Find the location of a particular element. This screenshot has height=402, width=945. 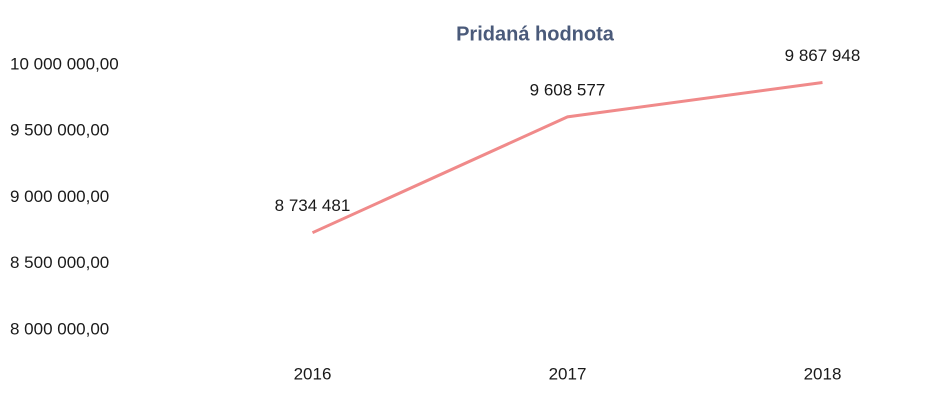

y-tick-label: 8 000 000,00 is located at coordinates (59, 328).